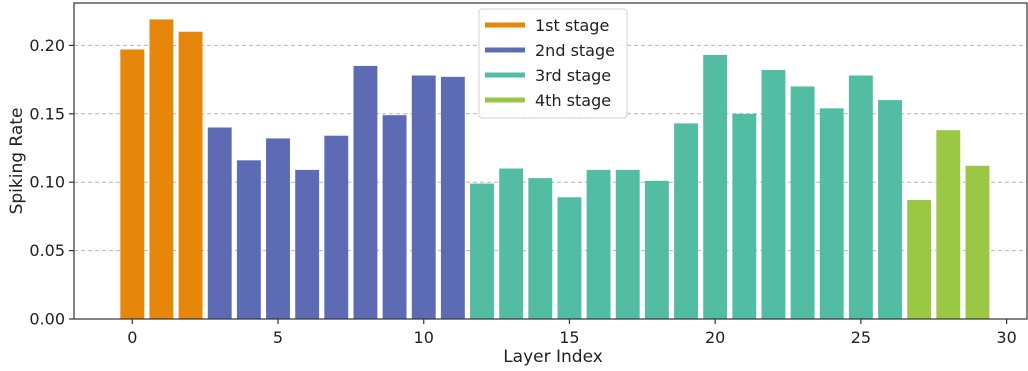 The height and width of the screenshot is (371, 1028). I want to click on x-ticks: 0 5 10 15 20 25 30, so click(572, 333).